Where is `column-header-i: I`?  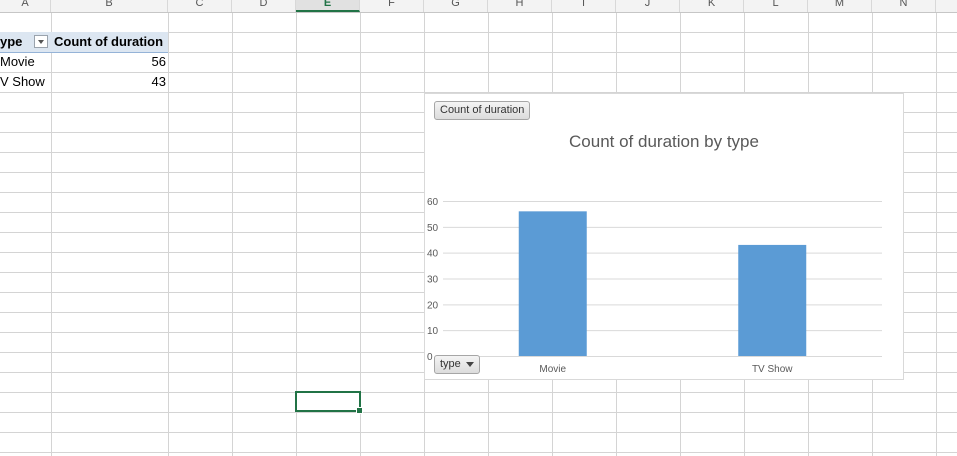
column-header-i: I is located at coordinates (584, 6).